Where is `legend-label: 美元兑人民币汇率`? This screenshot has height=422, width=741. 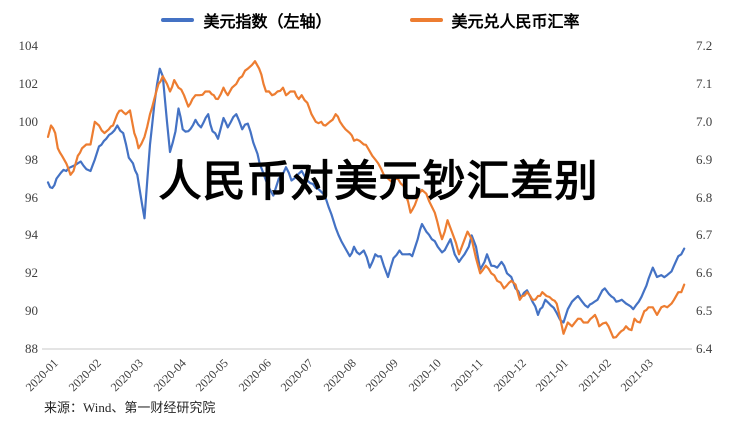
legend-label: 美元兑人民币汇率 is located at coordinates (515, 22).